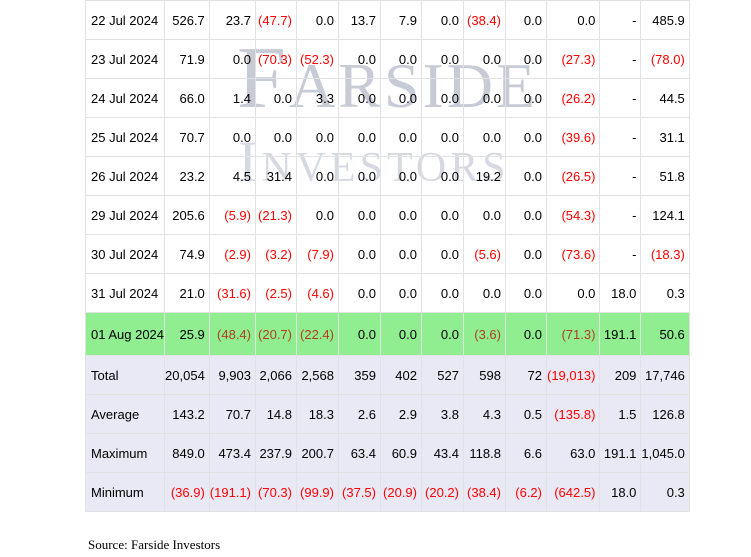 Image resolution: width=751 pixels, height=557 pixels. What do you see at coordinates (317, 293) in the screenshot?
I see `value-cell: (4.6)` at bounding box center [317, 293].